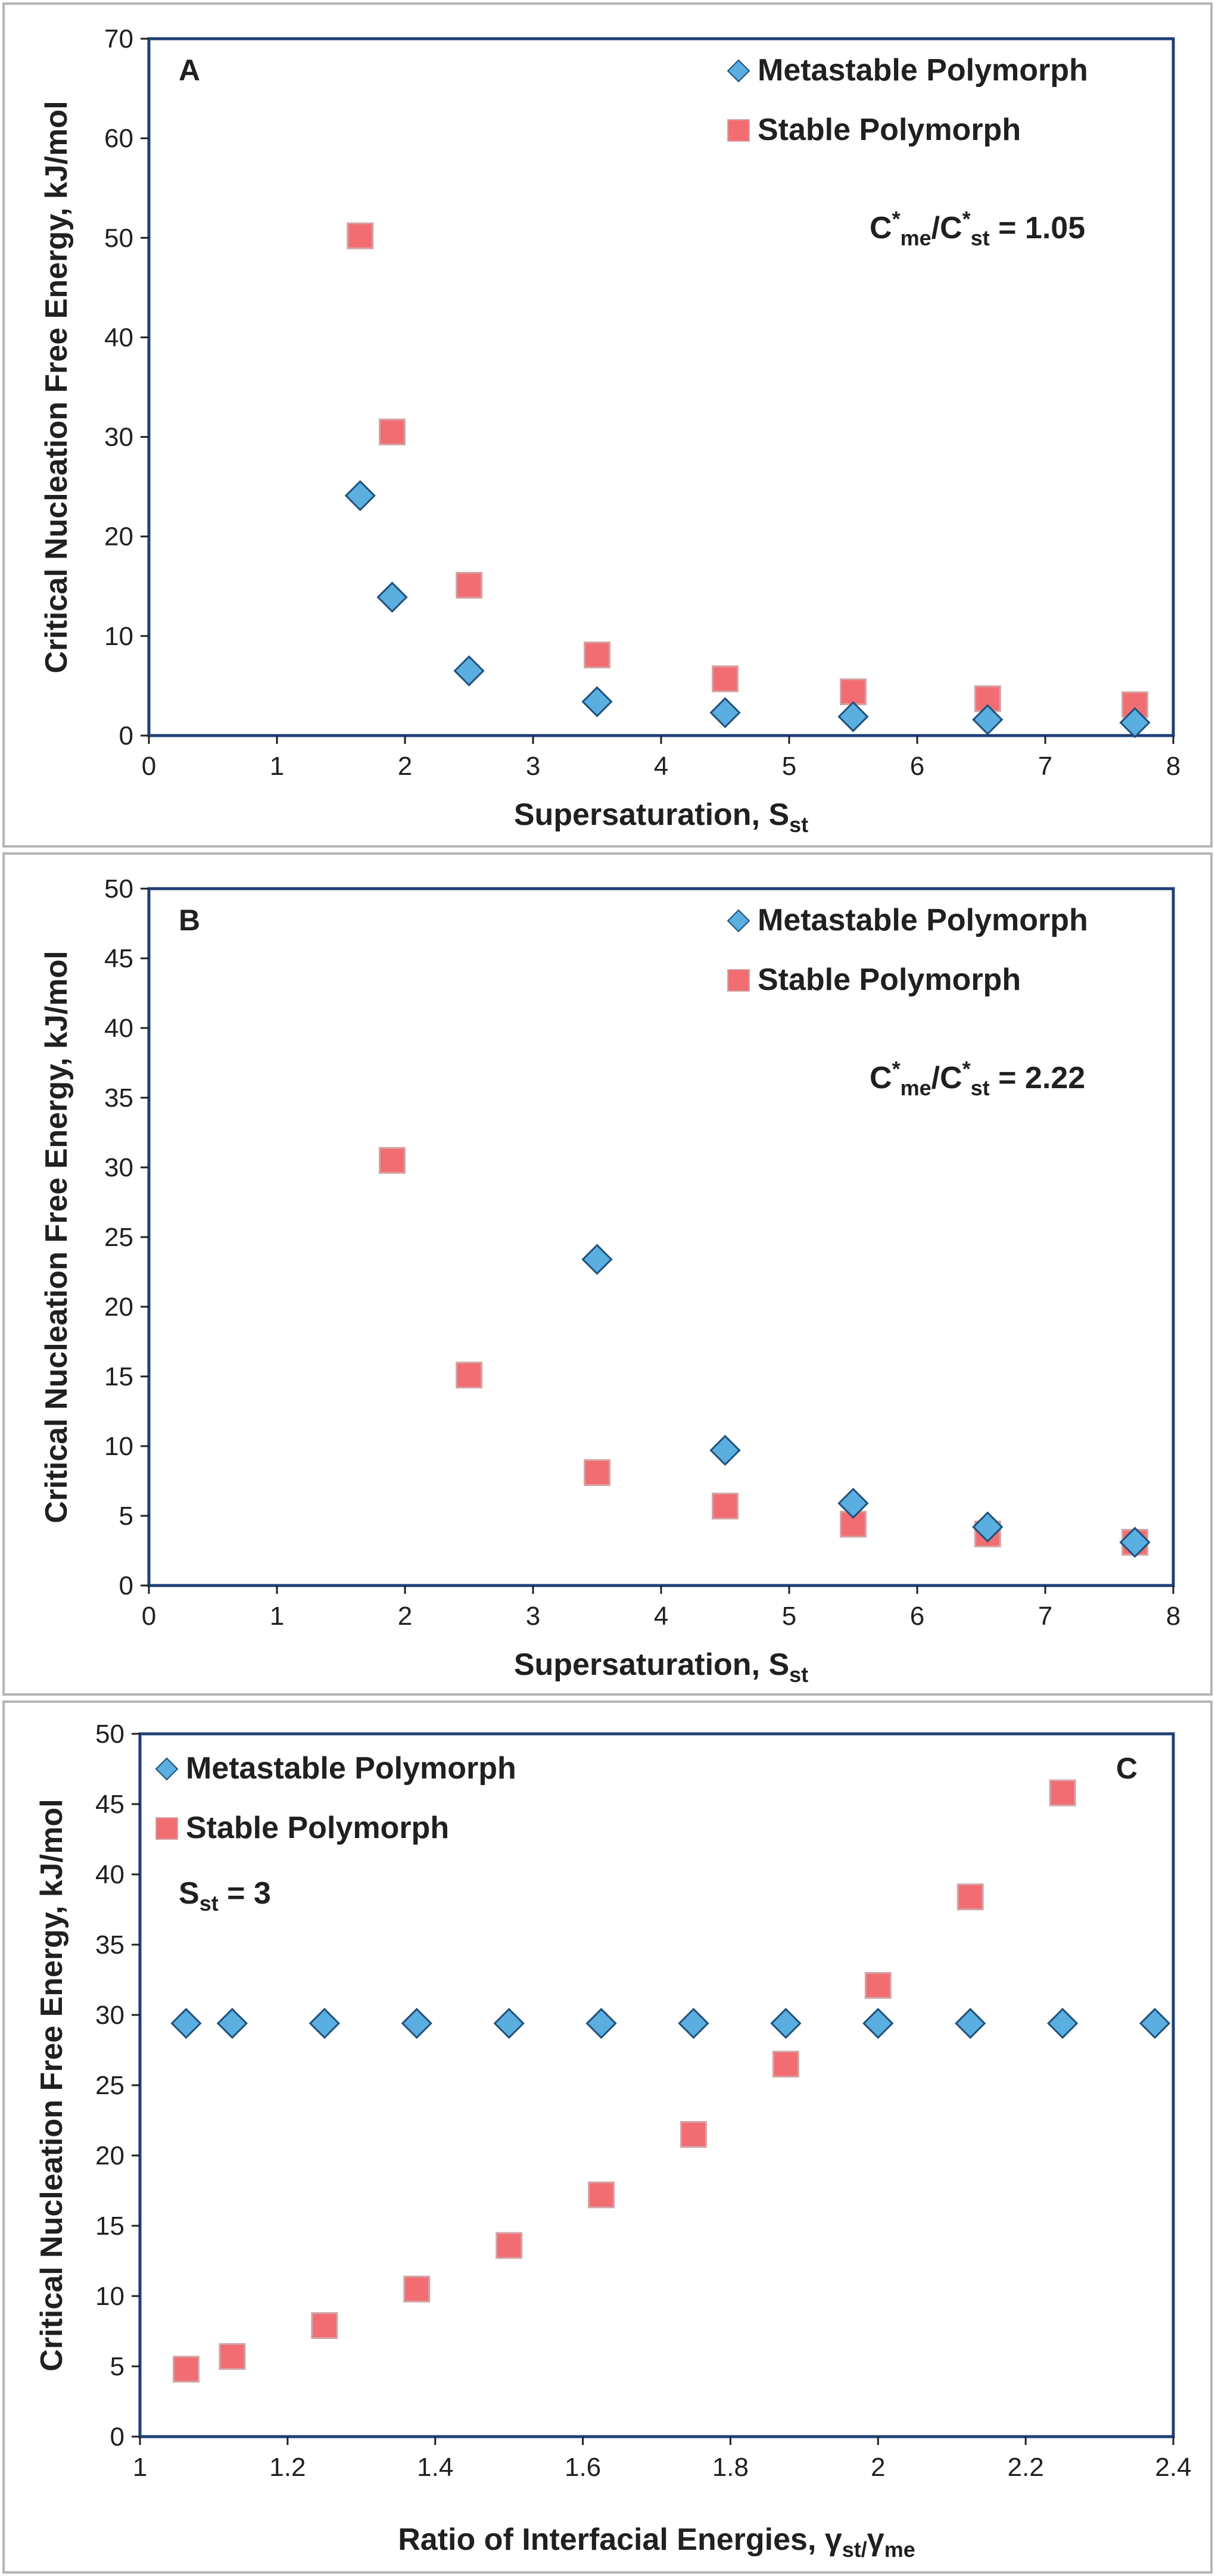 Image resolution: width=1215 pixels, height=2576 pixels. What do you see at coordinates (1037, 228) in the screenshot?
I see `annotation-part: = 1.05` at bounding box center [1037, 228].